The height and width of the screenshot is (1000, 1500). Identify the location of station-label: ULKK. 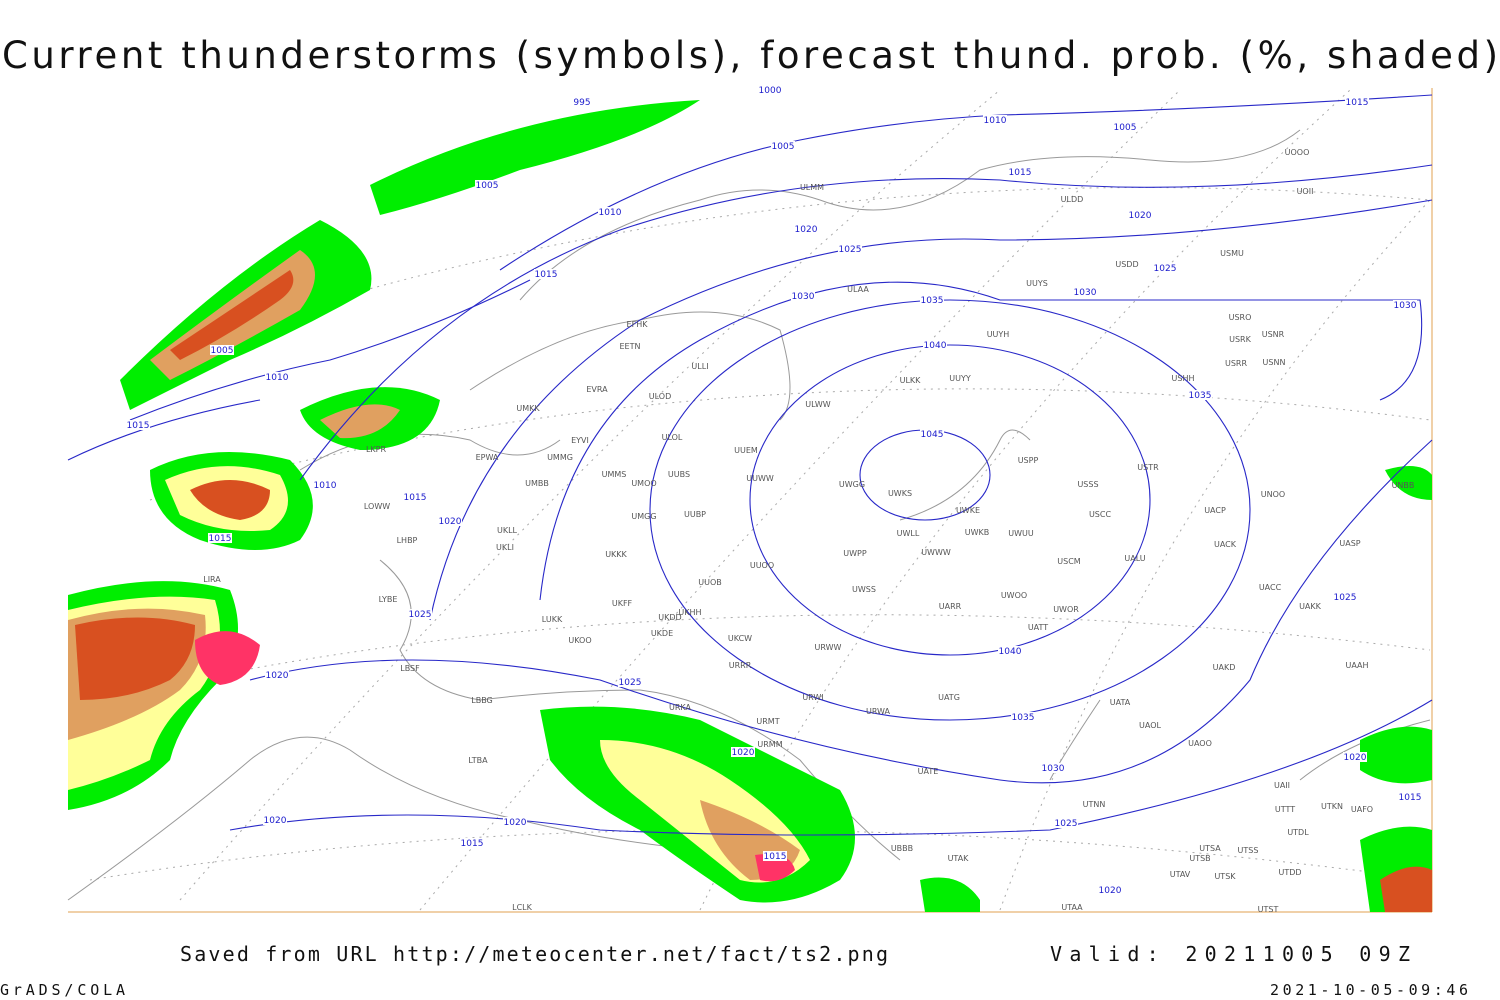
(911, 380).